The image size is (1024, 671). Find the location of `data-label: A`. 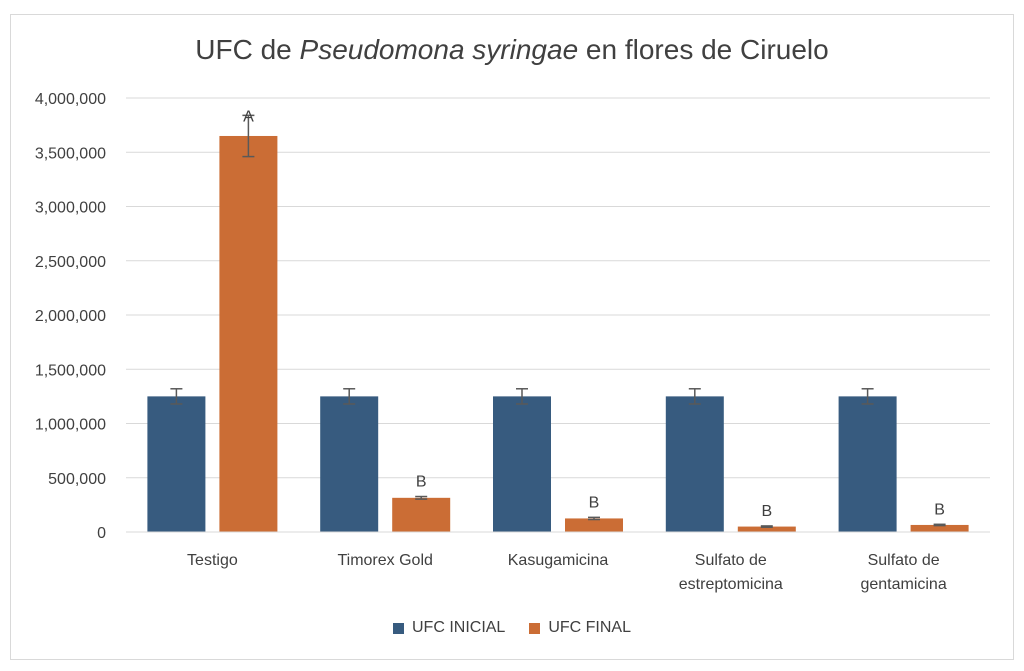

data-label: A is located at coordinates (248, 116).